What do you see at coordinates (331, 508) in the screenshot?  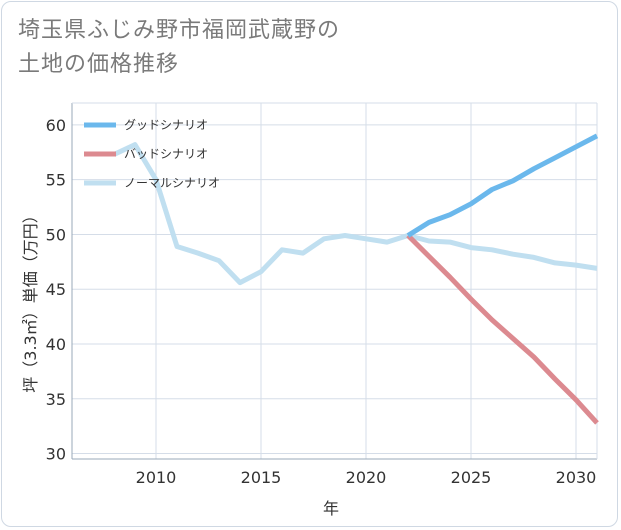 I see `x-axis-title: 年` at bounding box center [331, 508].